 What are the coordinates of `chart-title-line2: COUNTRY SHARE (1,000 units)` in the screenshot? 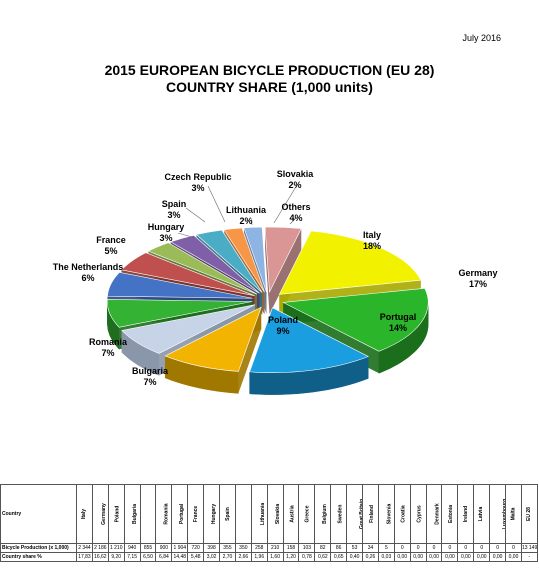 It's located at (269, 87).